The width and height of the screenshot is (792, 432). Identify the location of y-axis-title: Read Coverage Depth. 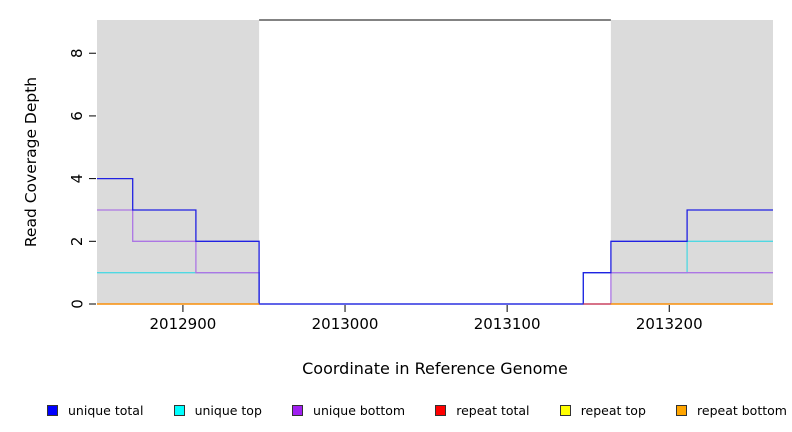
(31, 162).